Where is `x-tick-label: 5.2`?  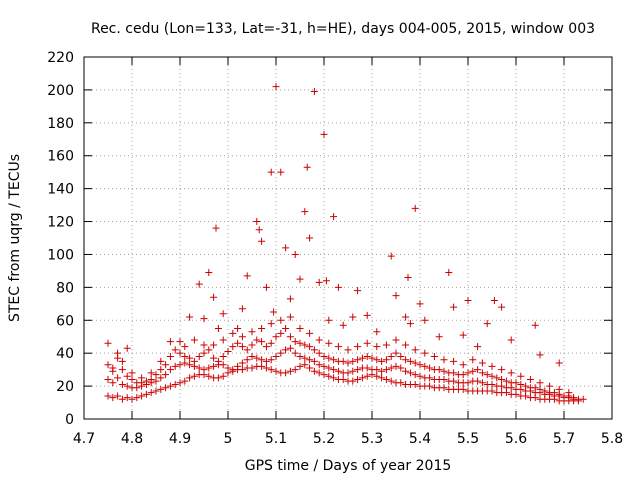
x-tick-label: 5.2 is located at coordinates (324, 439).